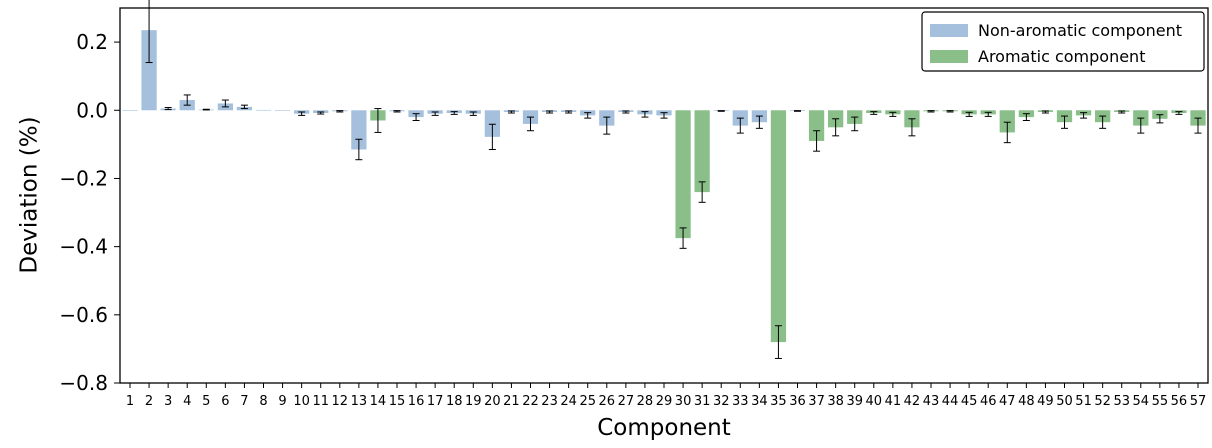 This screenshot has width=1212, height=448. I want to click on legend-label-aromatic: Aromatic component, so click(1061, 56).